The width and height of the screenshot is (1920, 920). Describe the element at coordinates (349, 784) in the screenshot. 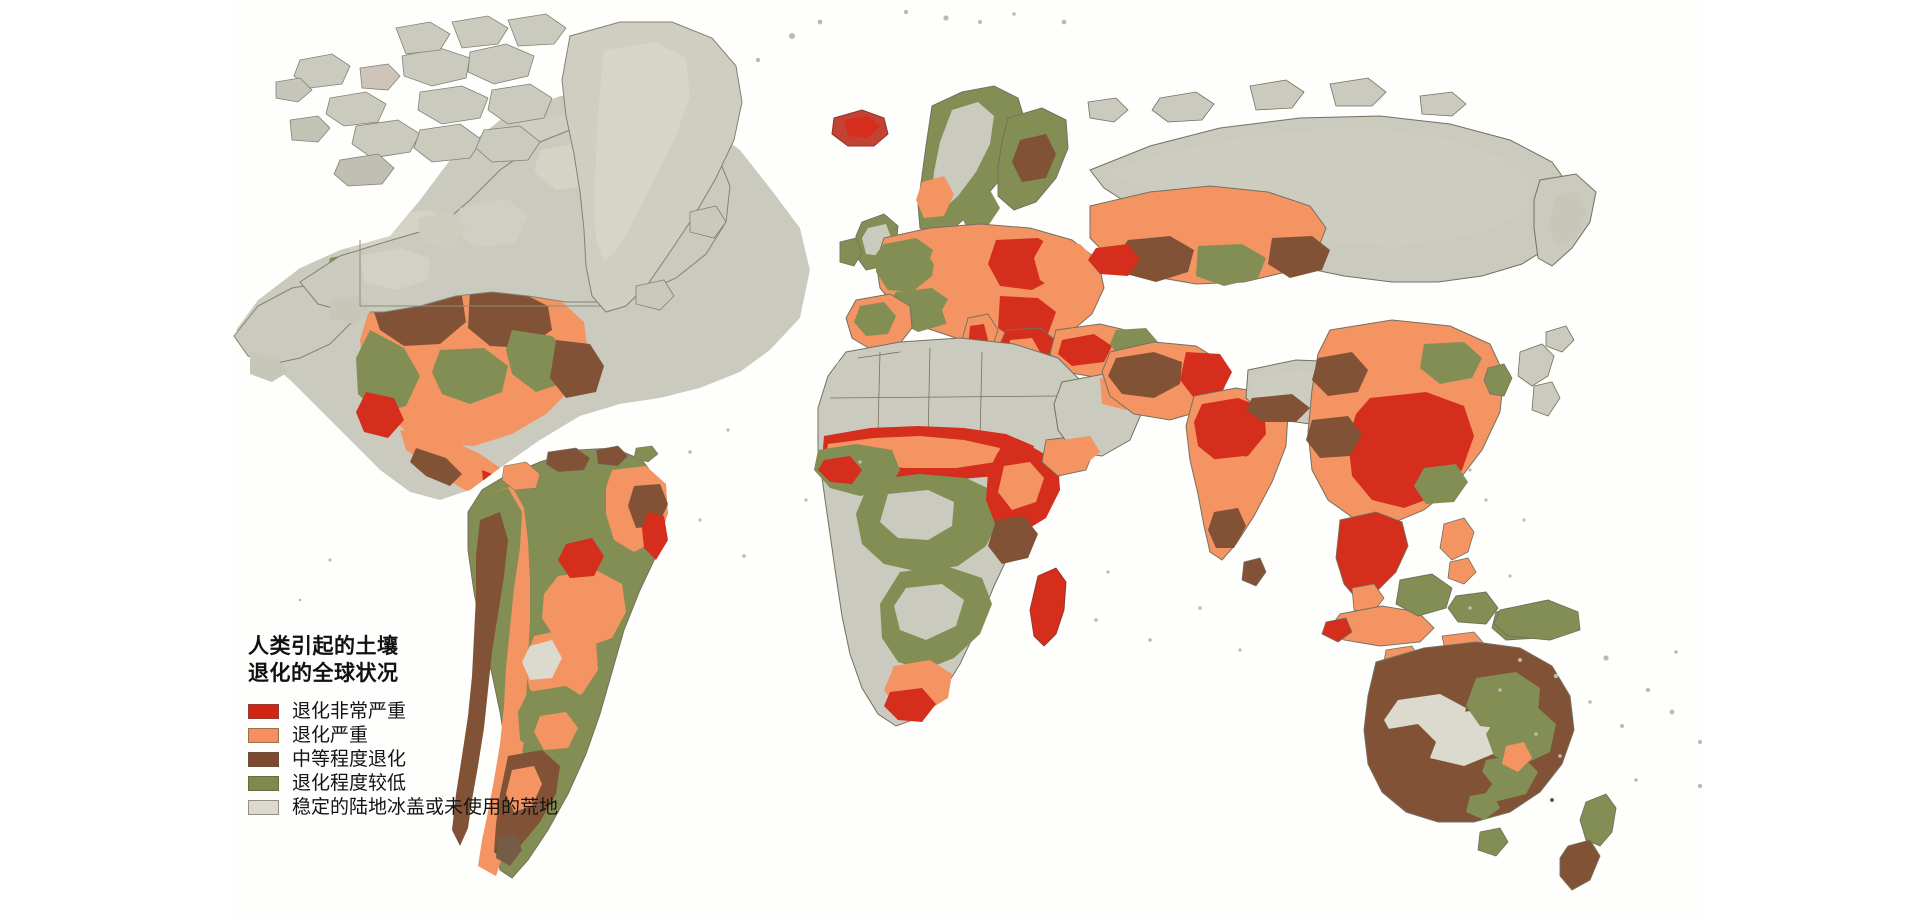

I see `legend-label-low: 退化程度较低` at that location.